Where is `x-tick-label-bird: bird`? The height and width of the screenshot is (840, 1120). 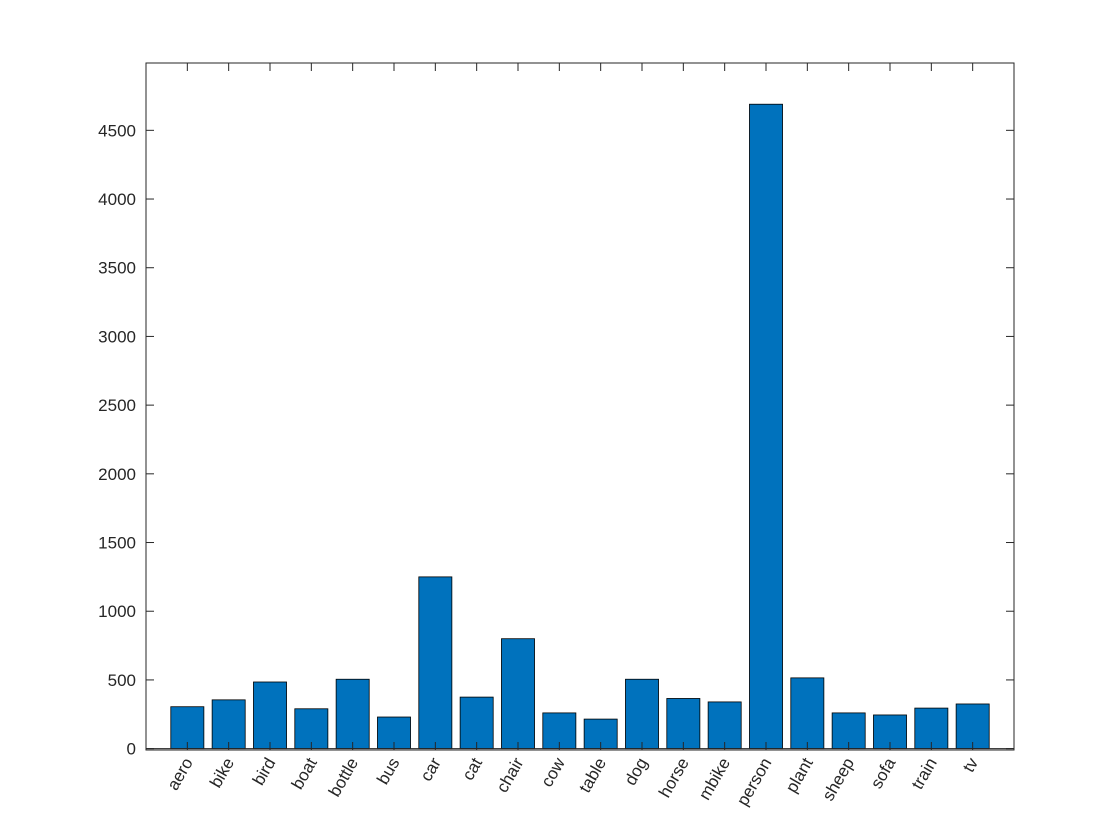
x-tick-label-bird: bird is located at coordinates (264, 772).